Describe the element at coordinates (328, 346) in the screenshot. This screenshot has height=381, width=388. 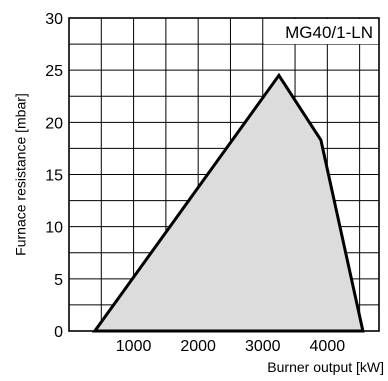
I see `x-tick-label: 4000` at that location.